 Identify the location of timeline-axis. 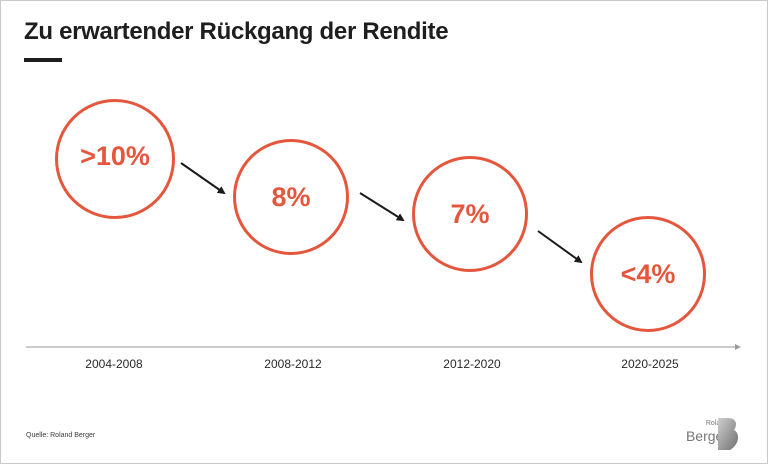
(383, 347).